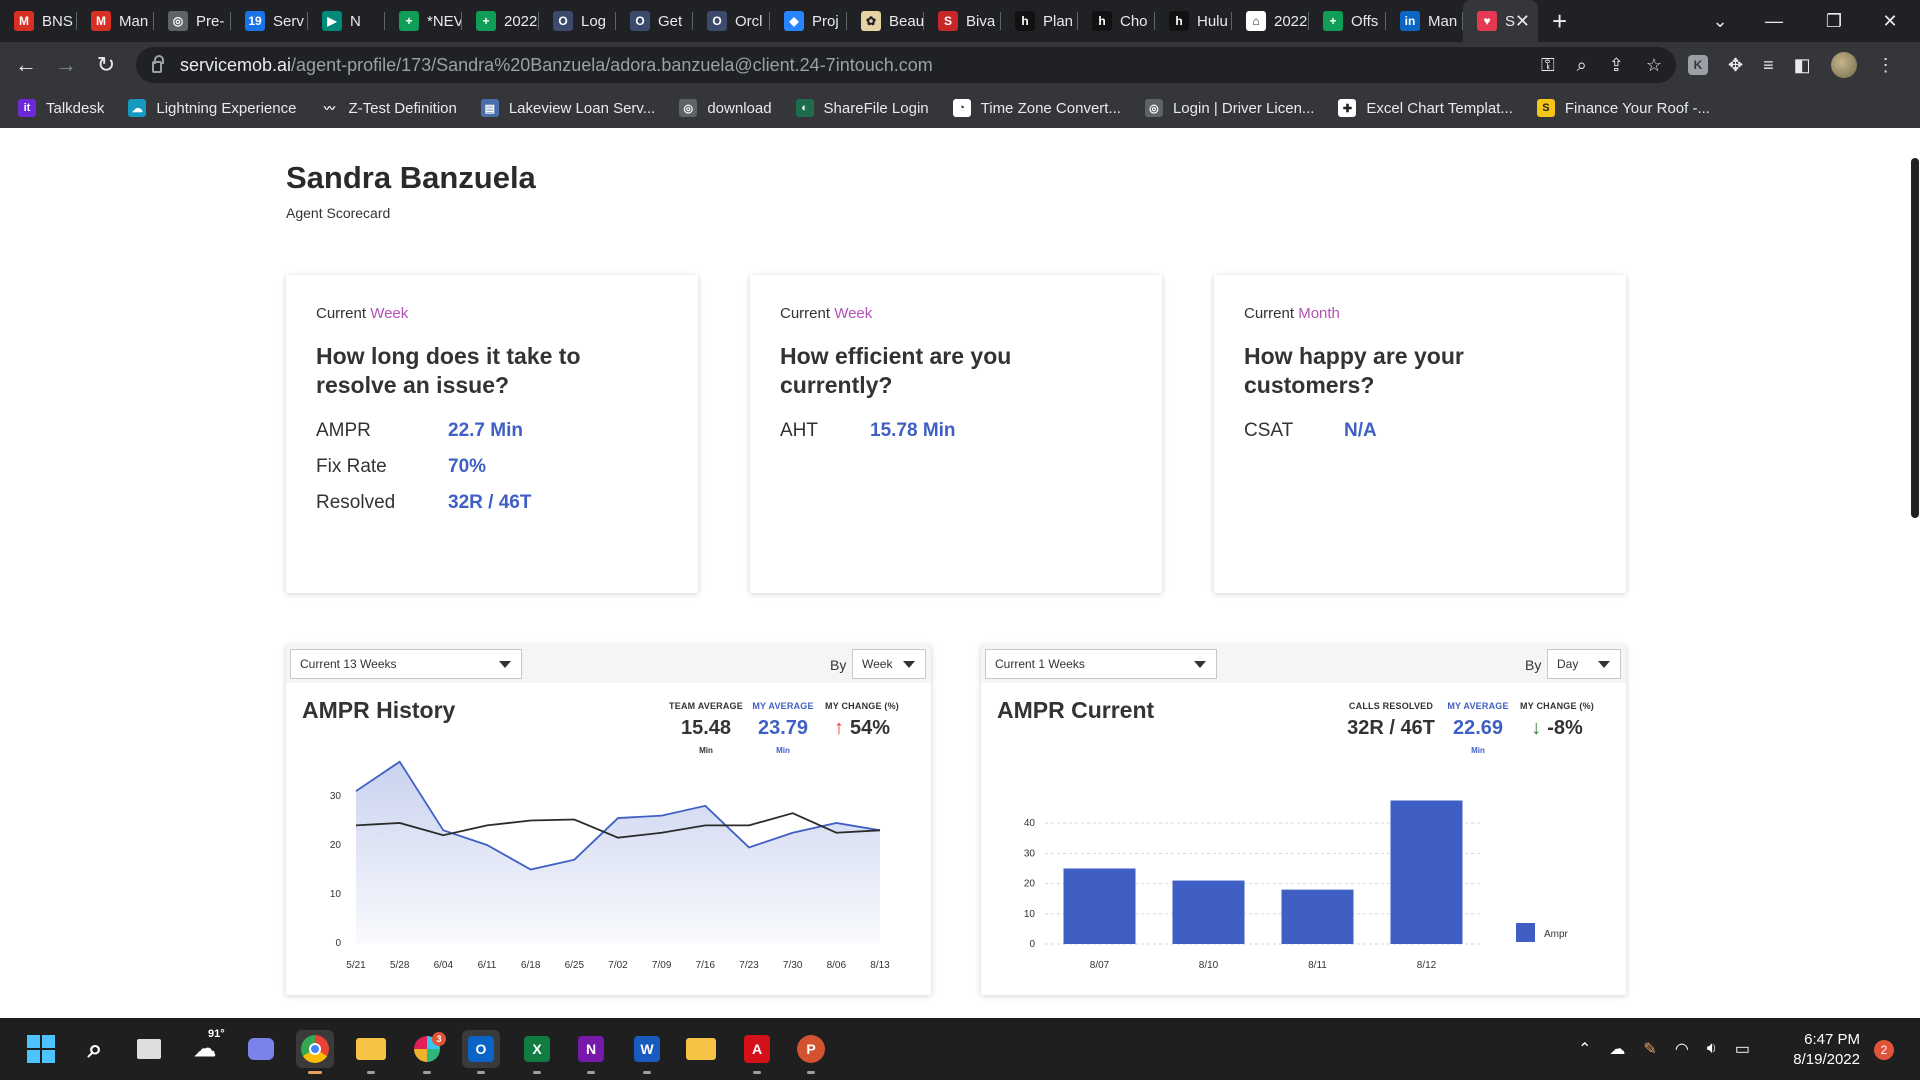 The height and width of the screenshot is (1080, 1920). What do you see at coordinates (1116, 21) in the screenshot?
I see `browser-tab: h Cho` at bounding box center [1116, 21].